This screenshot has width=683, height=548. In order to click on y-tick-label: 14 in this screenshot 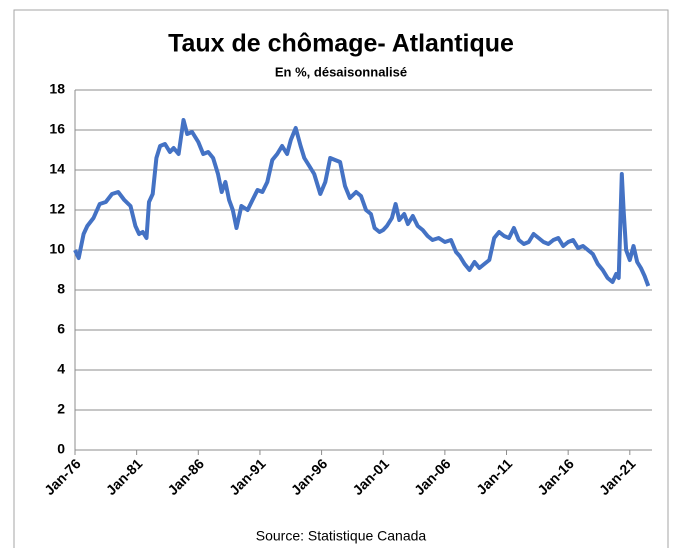, I will do `click(57, 169)`.